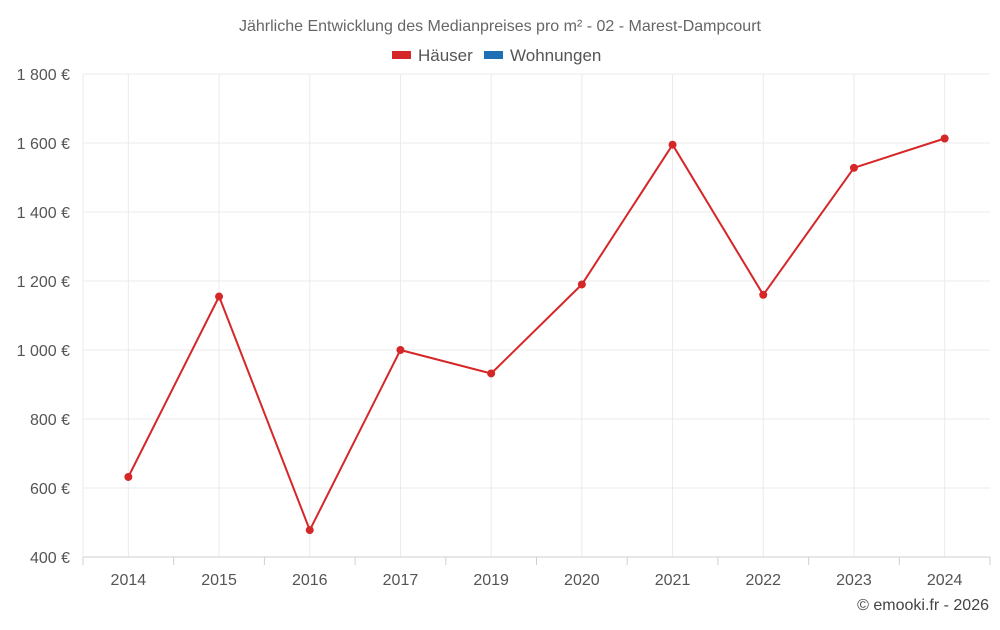 Image resolution: width=1000 pixels, height=630 pixels. What do you see at coordinates (536, 573) in the screenshot?
I see `x-axis-ticks: 2014 2015 2016 2017 2019 2020 2021 2022 2023 2024` at bounding box center [536, 573].